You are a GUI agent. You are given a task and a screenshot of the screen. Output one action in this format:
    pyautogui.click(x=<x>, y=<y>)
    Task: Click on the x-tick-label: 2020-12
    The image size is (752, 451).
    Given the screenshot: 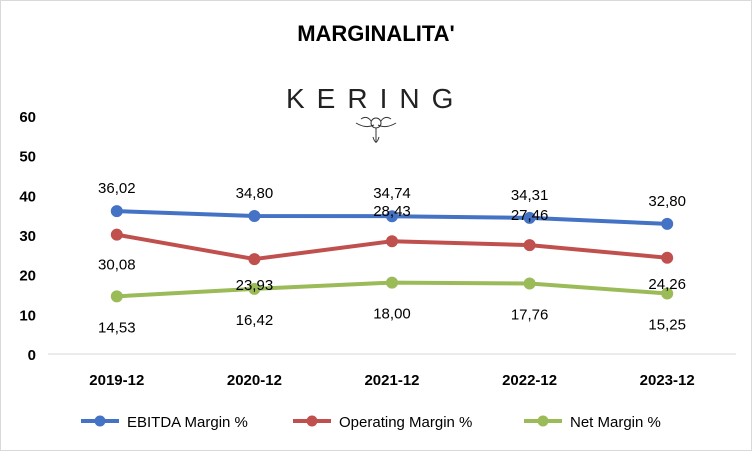 What is the action you would take?
    pyautogui.click(x=254, y=380)
    